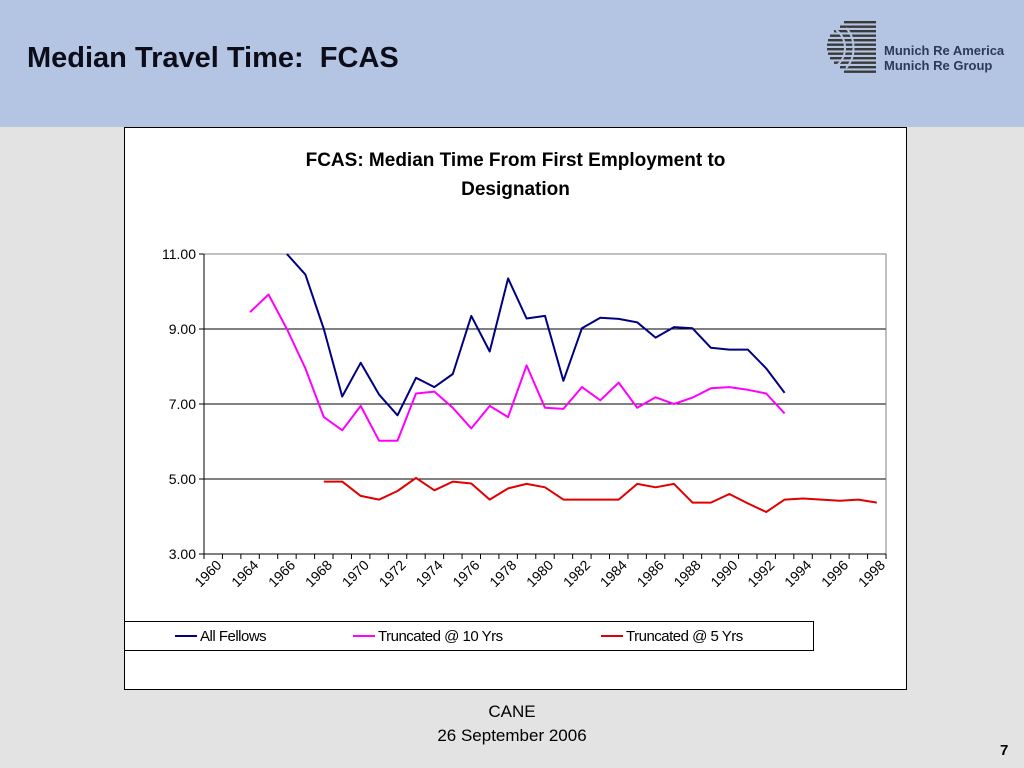 The height and width of the screenshot is (768, 1024). I want to click on x-tick-label: 1966, so click(281, 573).